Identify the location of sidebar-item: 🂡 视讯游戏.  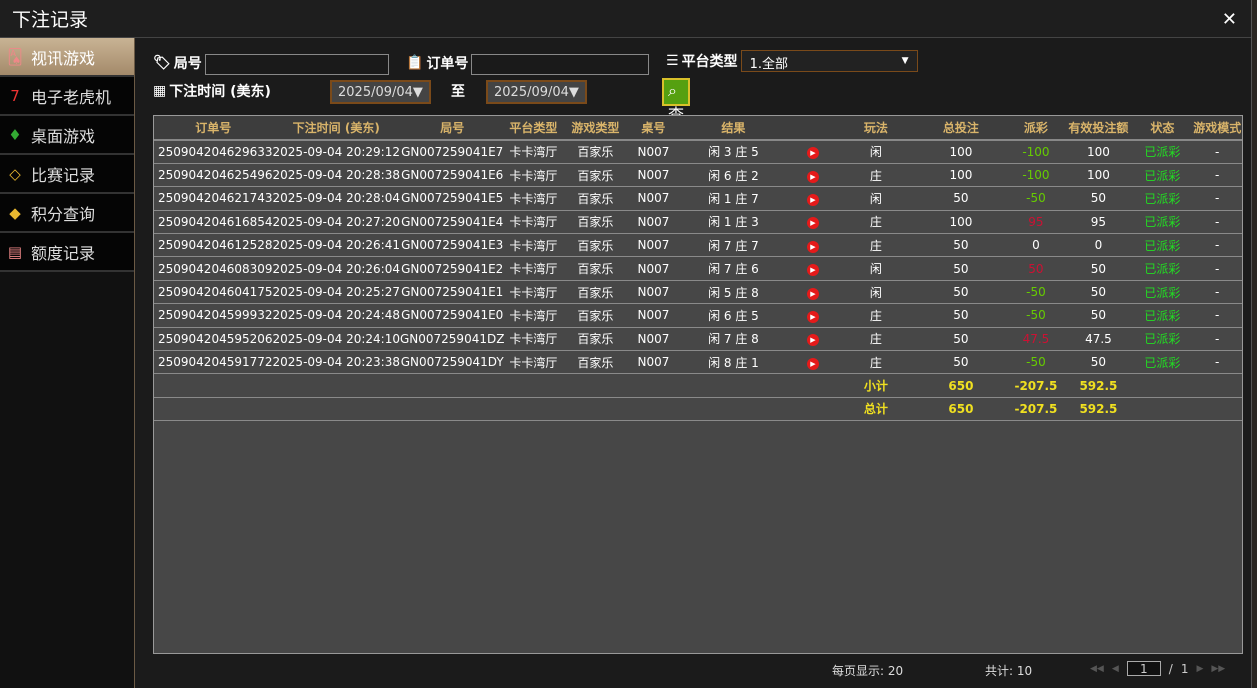
(67, 57).